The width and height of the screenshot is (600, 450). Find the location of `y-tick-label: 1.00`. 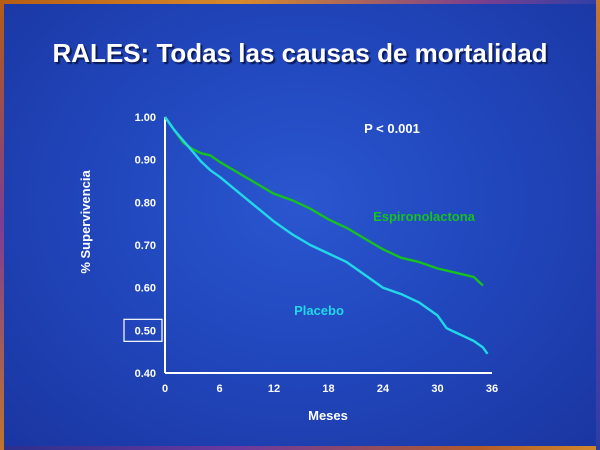

y-tick-label: 1.00 is located at coordinates (145, 118).